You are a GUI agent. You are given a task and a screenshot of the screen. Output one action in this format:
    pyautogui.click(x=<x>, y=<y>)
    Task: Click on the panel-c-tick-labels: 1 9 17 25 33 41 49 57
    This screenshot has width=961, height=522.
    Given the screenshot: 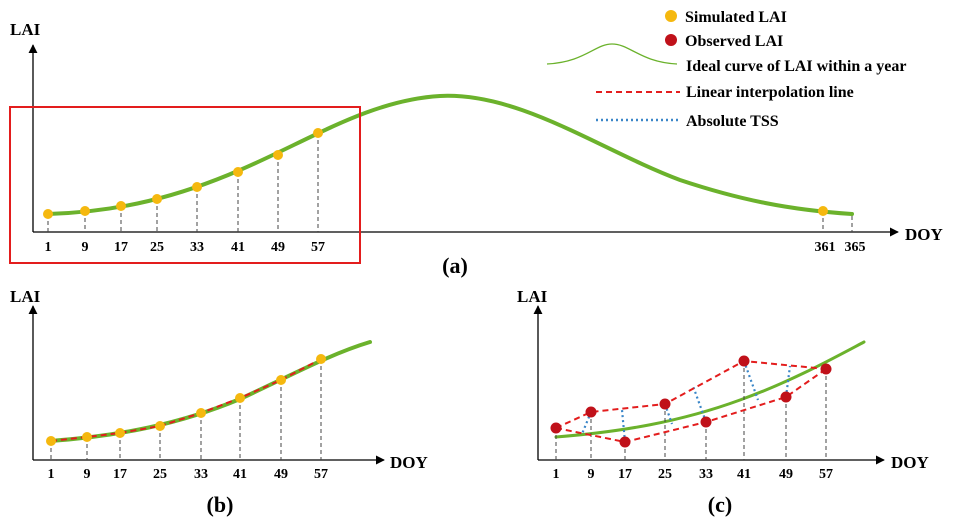 What is the action you would take?
    pyautogui.click(x=693, y=474)
    